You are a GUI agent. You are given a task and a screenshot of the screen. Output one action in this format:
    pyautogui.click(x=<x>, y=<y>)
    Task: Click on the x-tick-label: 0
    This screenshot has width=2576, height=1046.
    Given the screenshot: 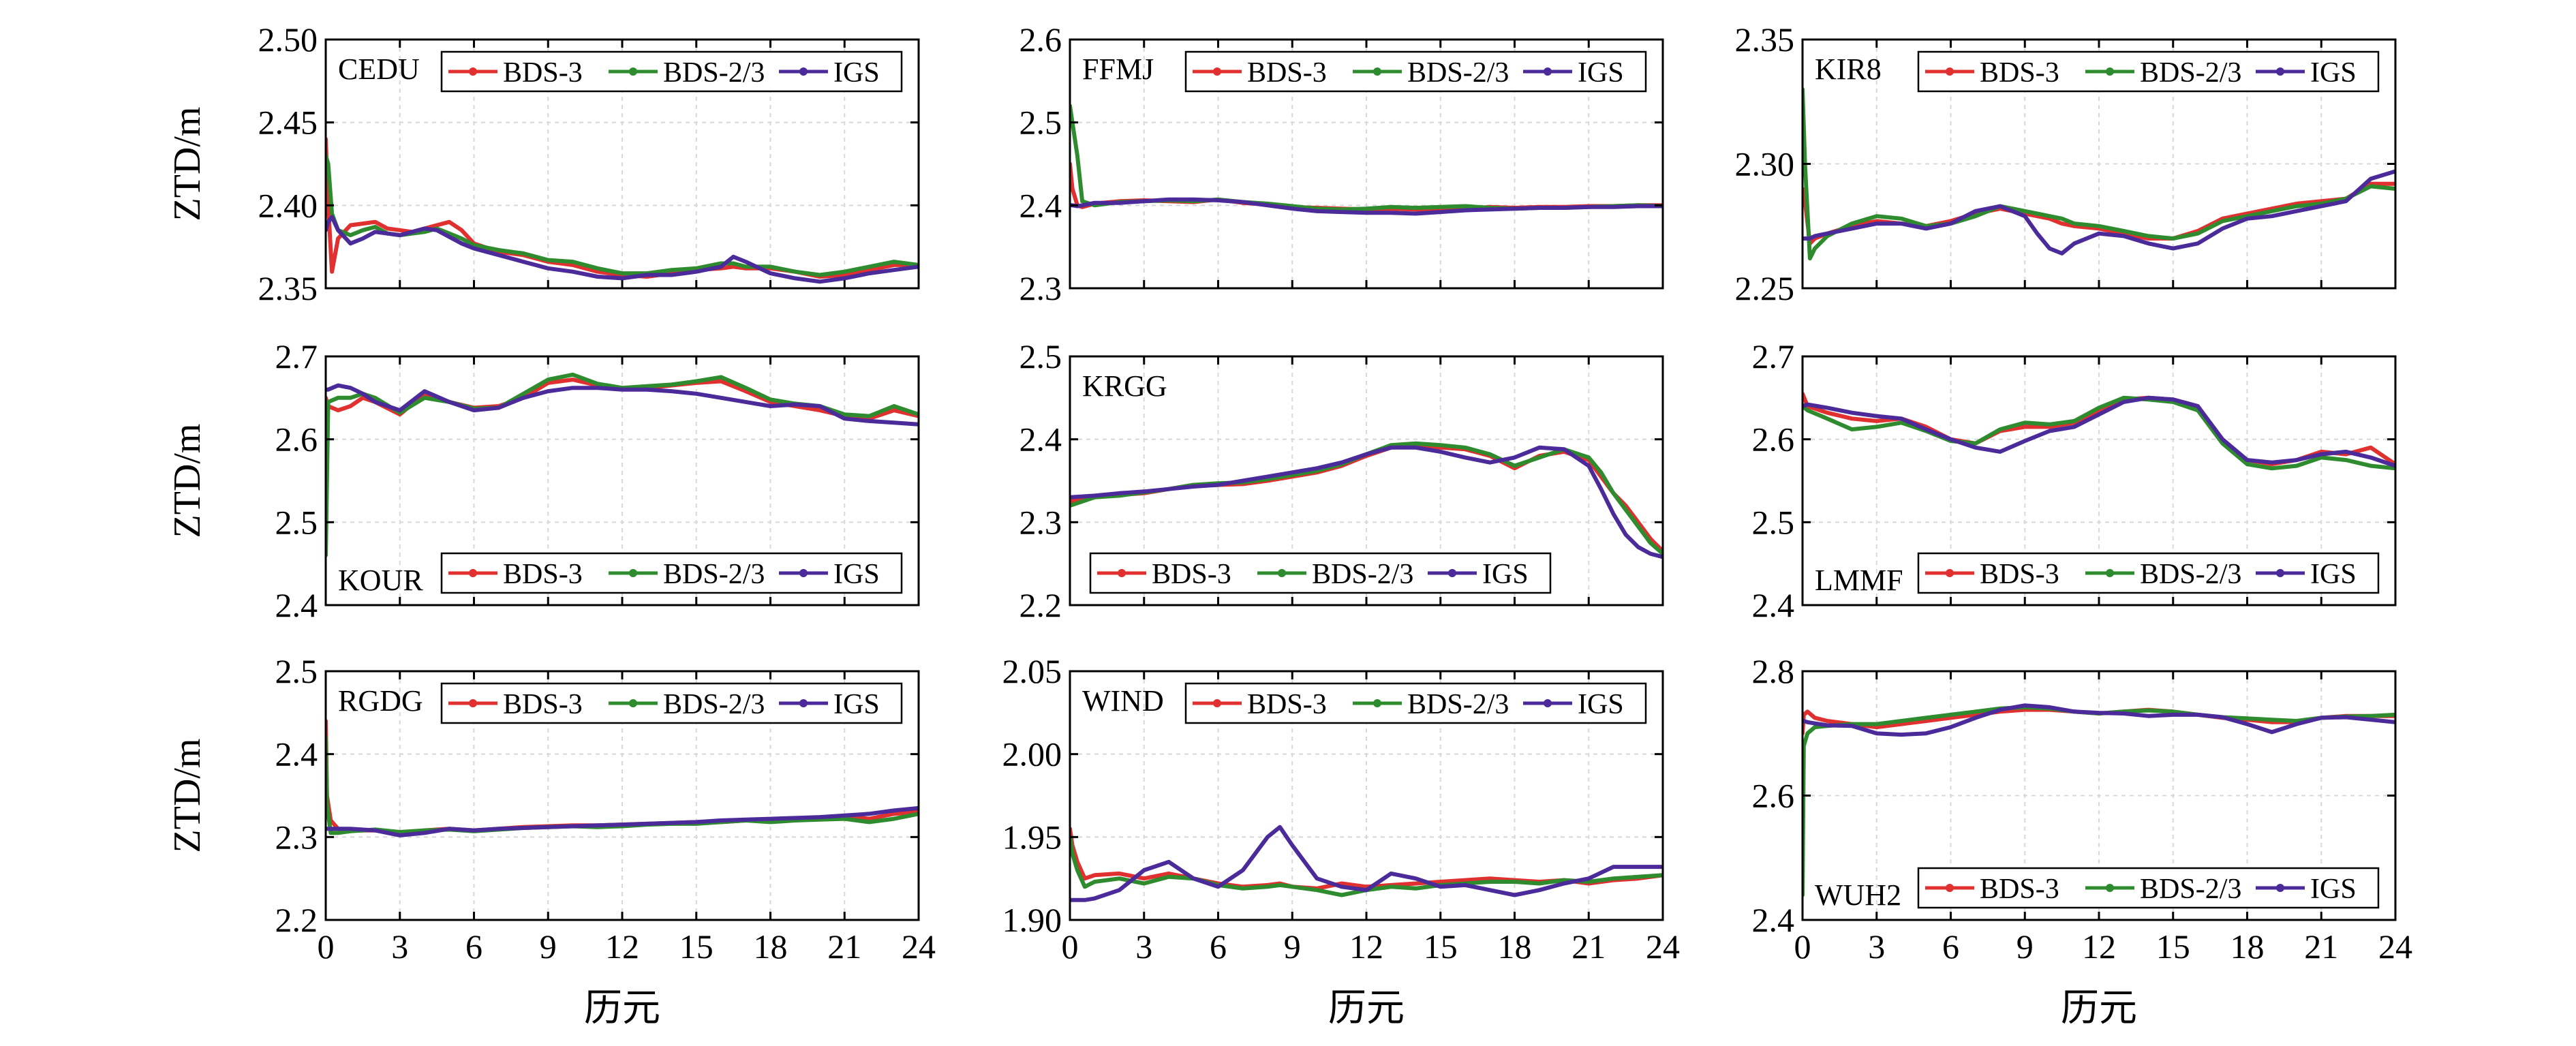 What is the action you would take?
    pyautogui.click(x=1070, y=946)
    